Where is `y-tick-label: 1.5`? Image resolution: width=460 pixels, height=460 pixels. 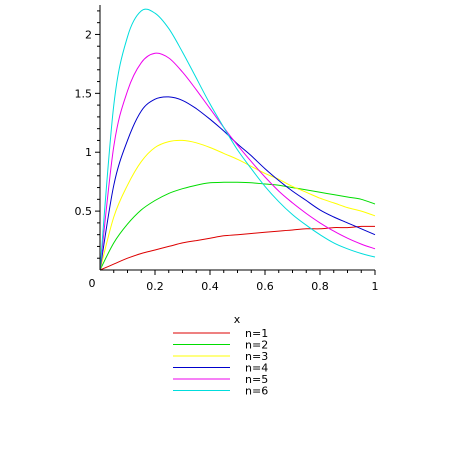
y-tick-label: 1.5 is located at coordinates (84, 93).